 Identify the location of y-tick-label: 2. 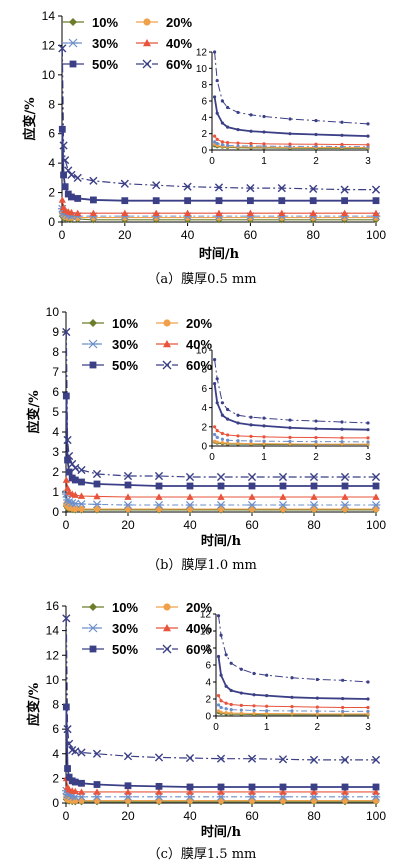
(51, 193).